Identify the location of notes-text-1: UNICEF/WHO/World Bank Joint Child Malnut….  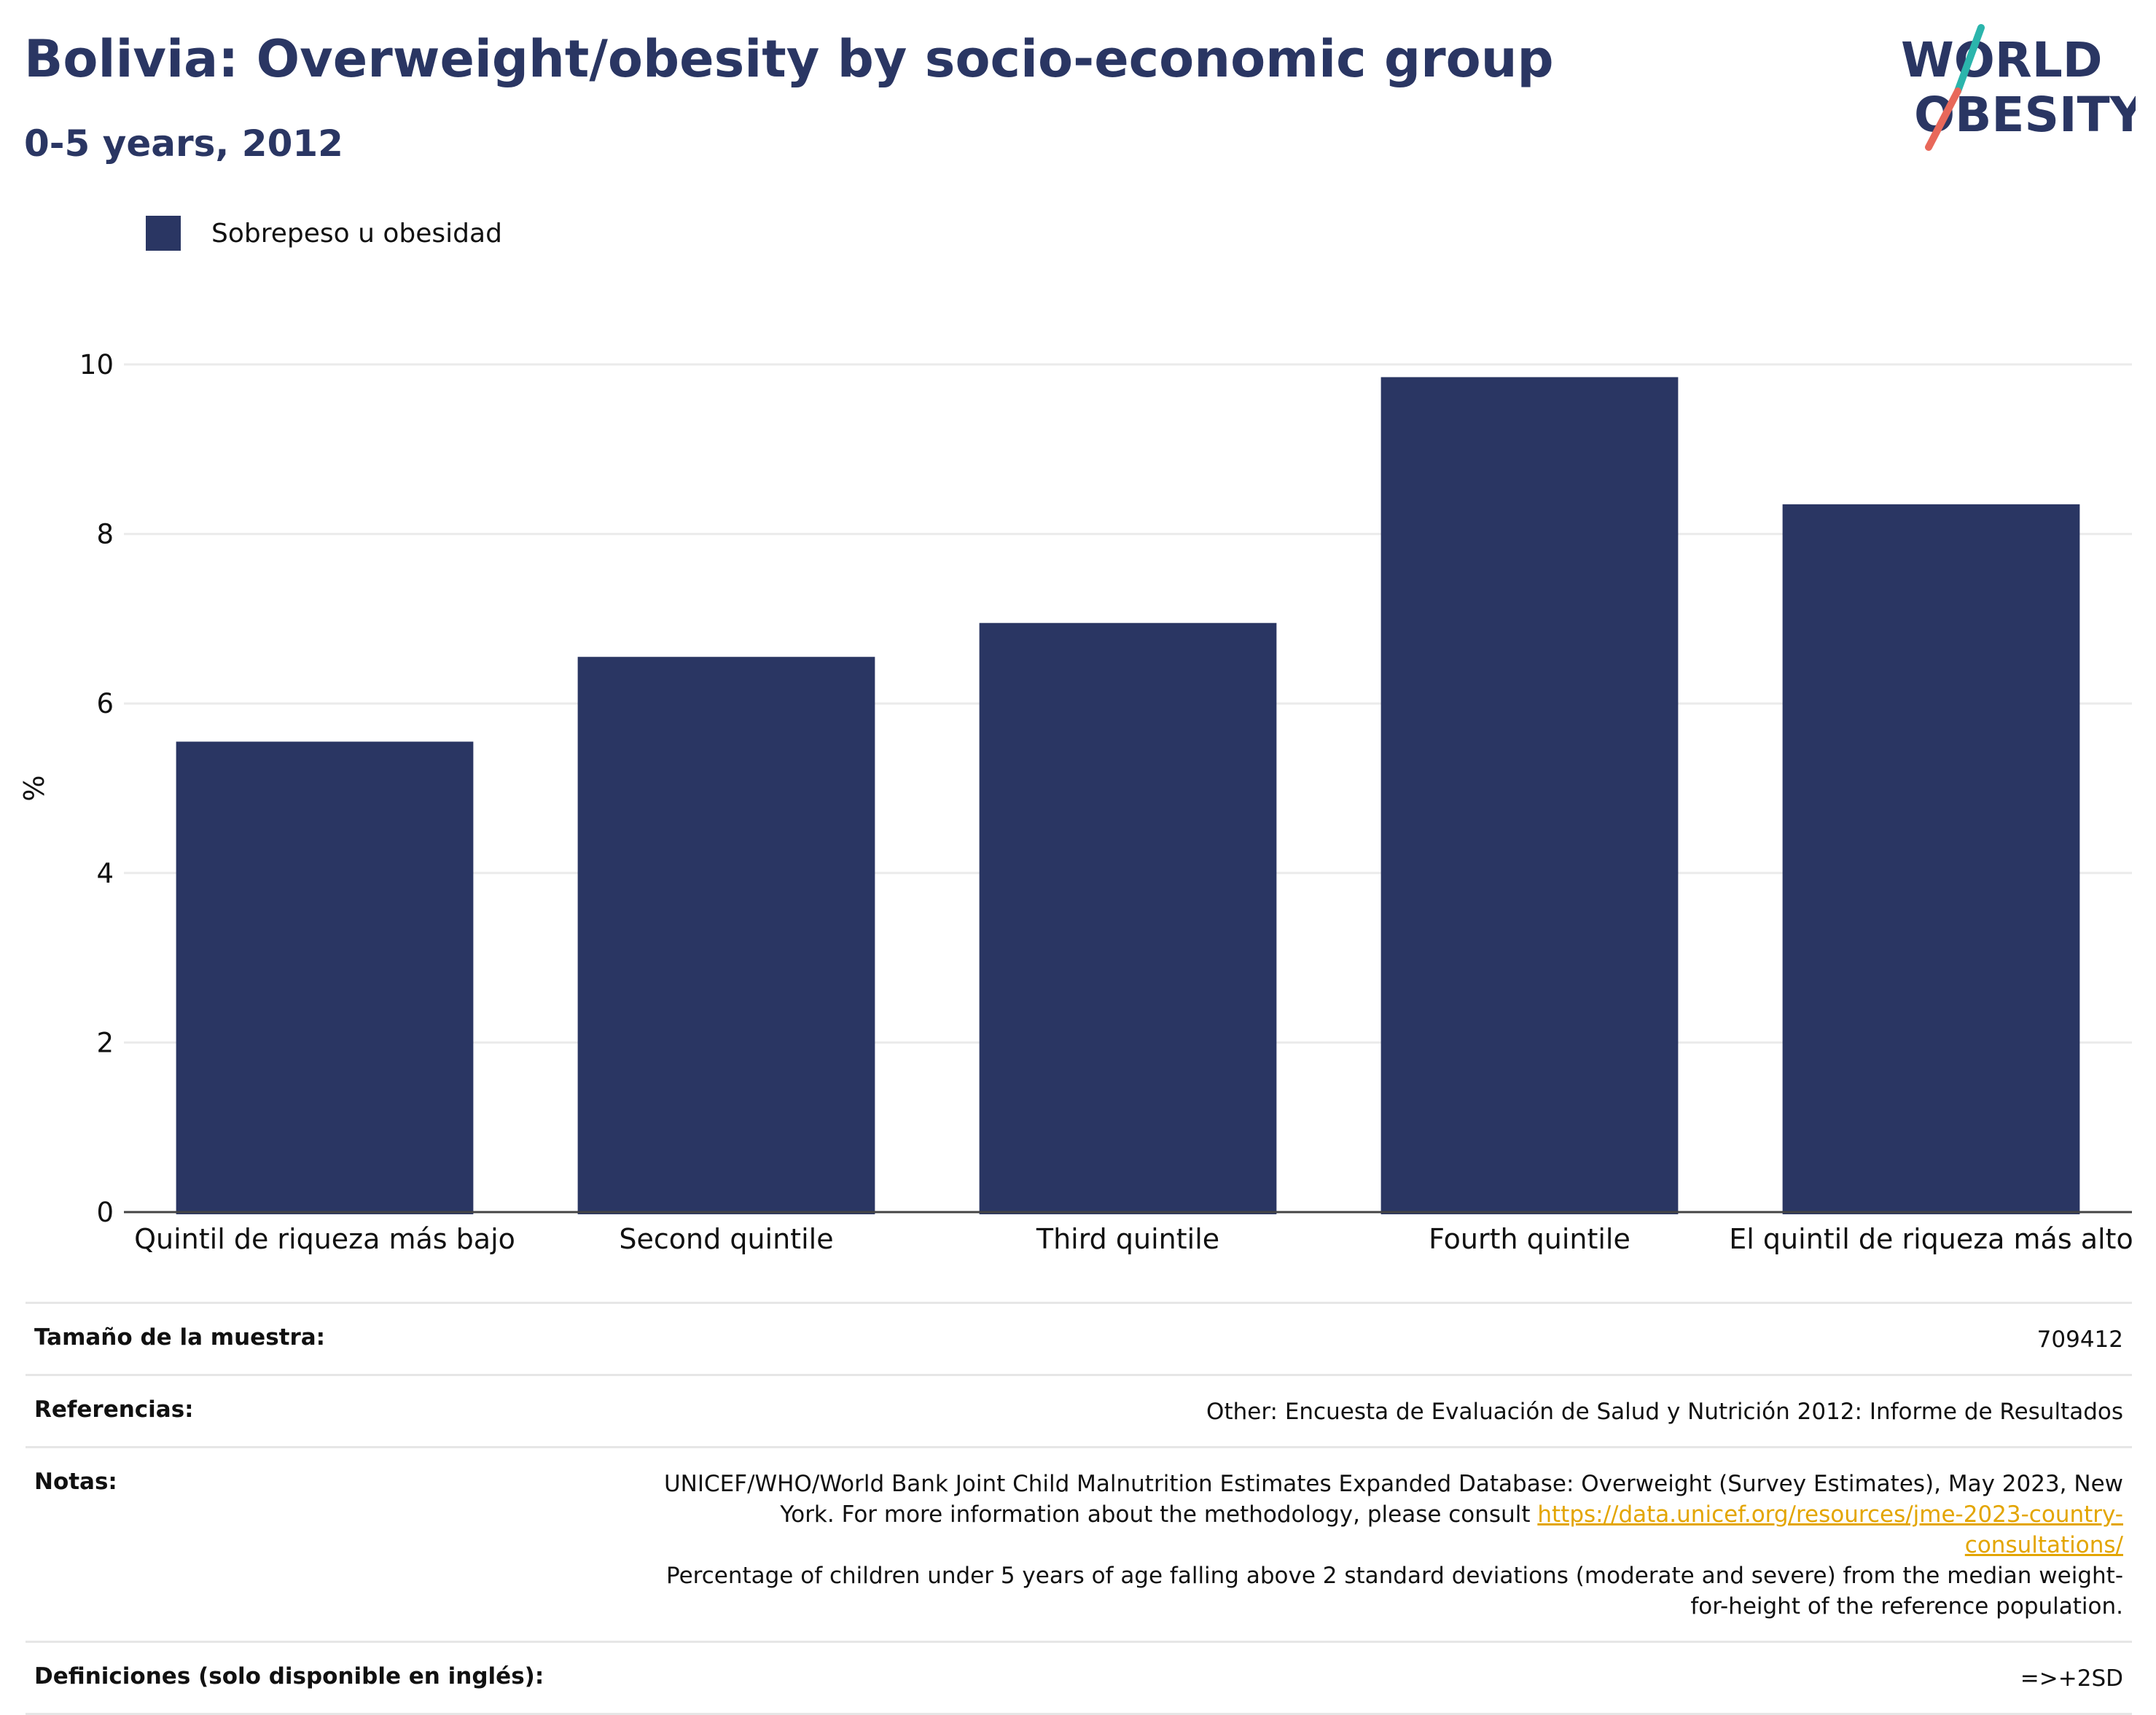
(1393, 1499).